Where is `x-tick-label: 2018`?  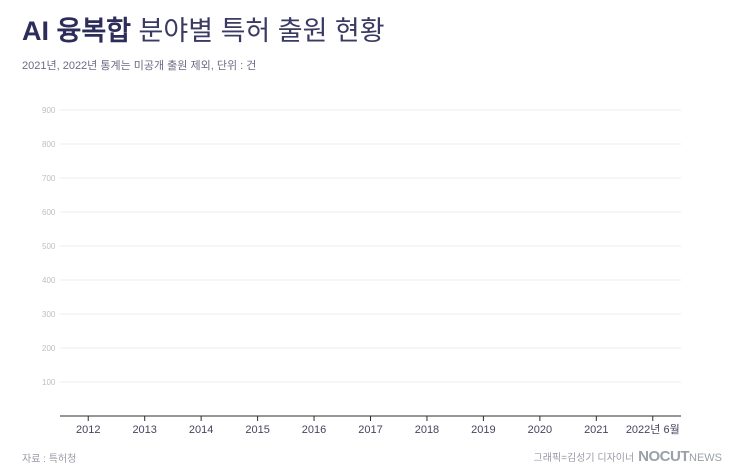 x-tick-label: 2018 is located at coordinates (427, 430).